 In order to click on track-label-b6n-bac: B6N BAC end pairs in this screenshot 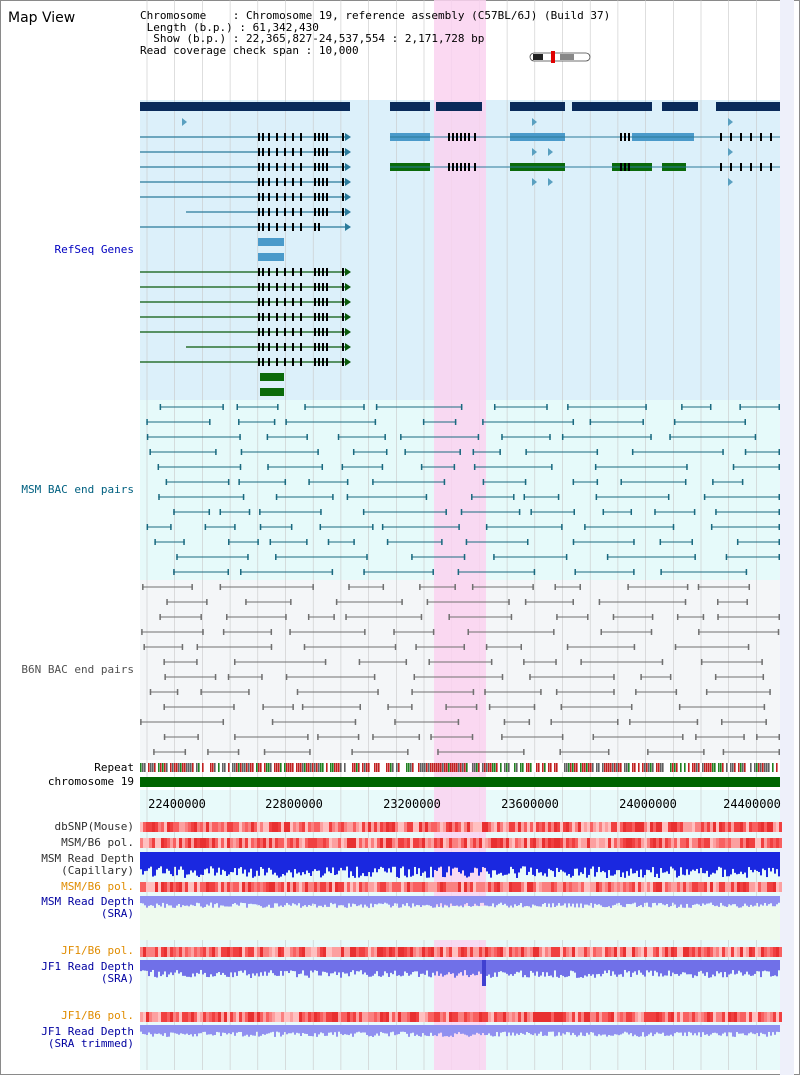, I will do `click(77, 669)`.